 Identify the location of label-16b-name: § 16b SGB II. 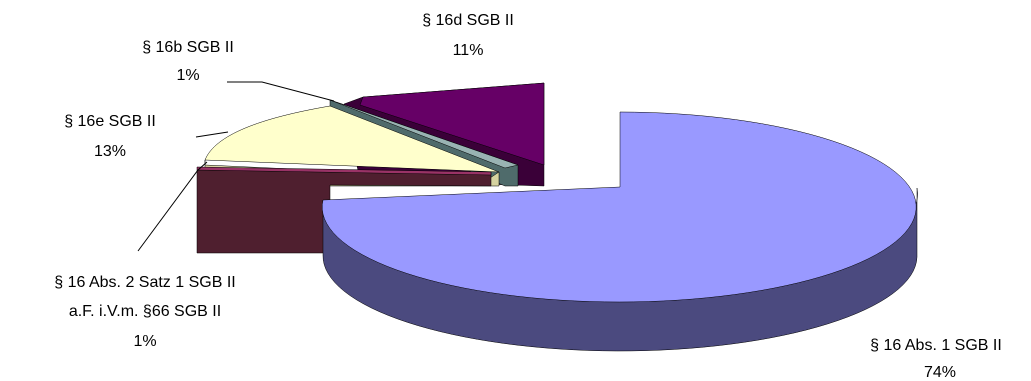
(188, 47).